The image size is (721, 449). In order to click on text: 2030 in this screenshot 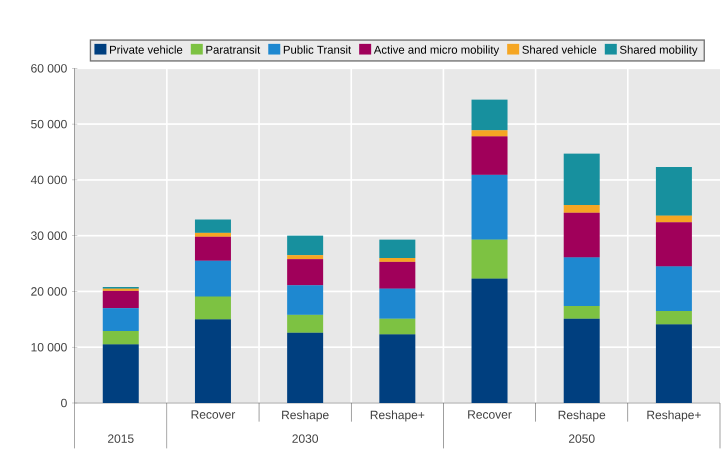, I will do `click(305, 439)`.